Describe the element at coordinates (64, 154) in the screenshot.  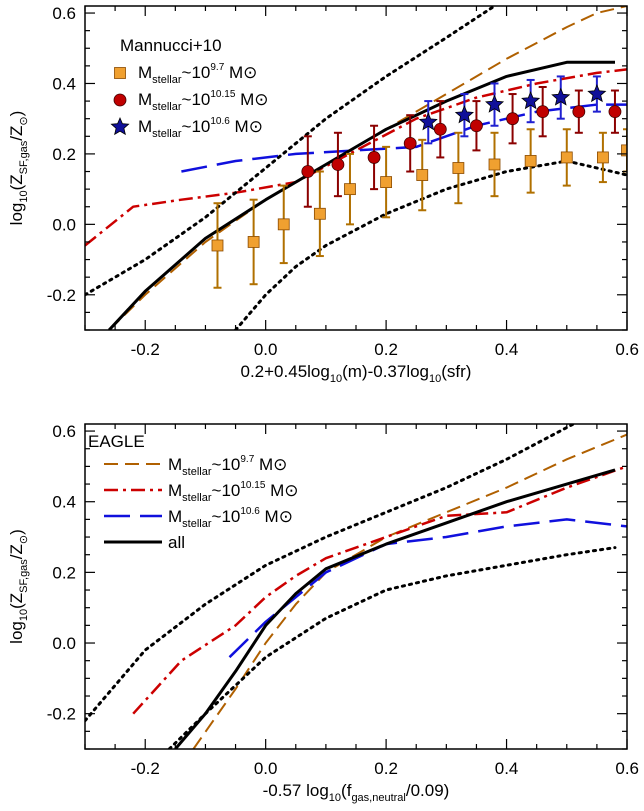
I see `top-ytick-label: 0.2` at that location.